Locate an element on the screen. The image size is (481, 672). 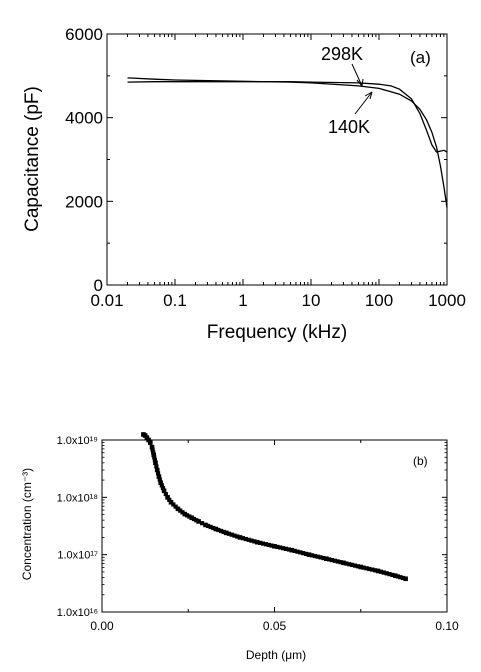
chart-a-annotation-140k: 140K is located at coordinates (349, 127).